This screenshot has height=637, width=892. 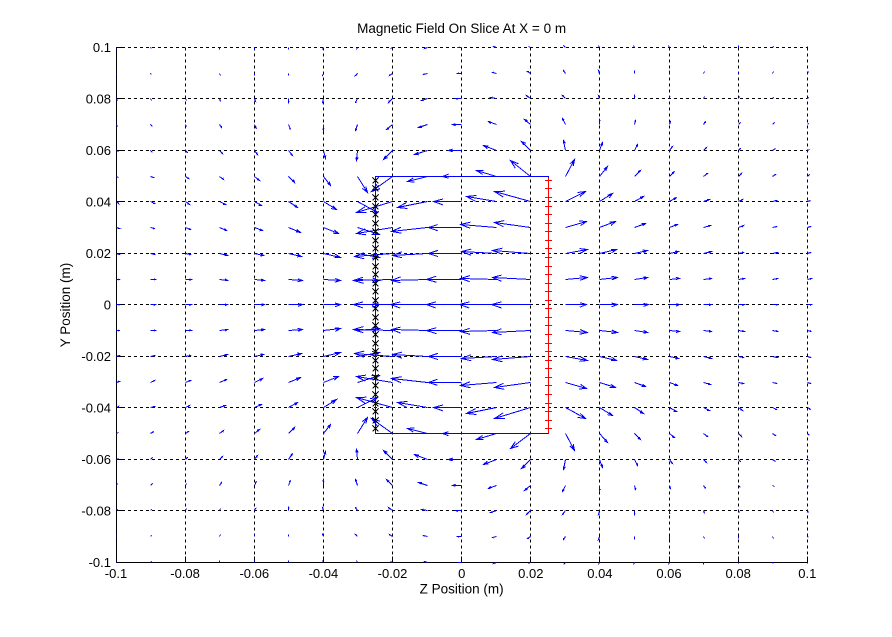 What do you see at coordinates (462, 589) in the screenshot?
I see `svg-text: Z Position (m)` at bounding box center [462, 589].